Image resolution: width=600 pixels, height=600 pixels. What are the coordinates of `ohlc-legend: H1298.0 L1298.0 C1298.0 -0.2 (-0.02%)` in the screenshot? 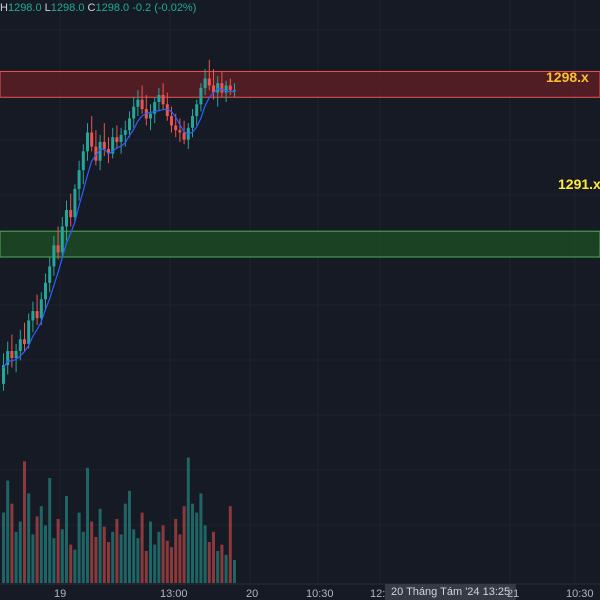 It's located at (98, 8).